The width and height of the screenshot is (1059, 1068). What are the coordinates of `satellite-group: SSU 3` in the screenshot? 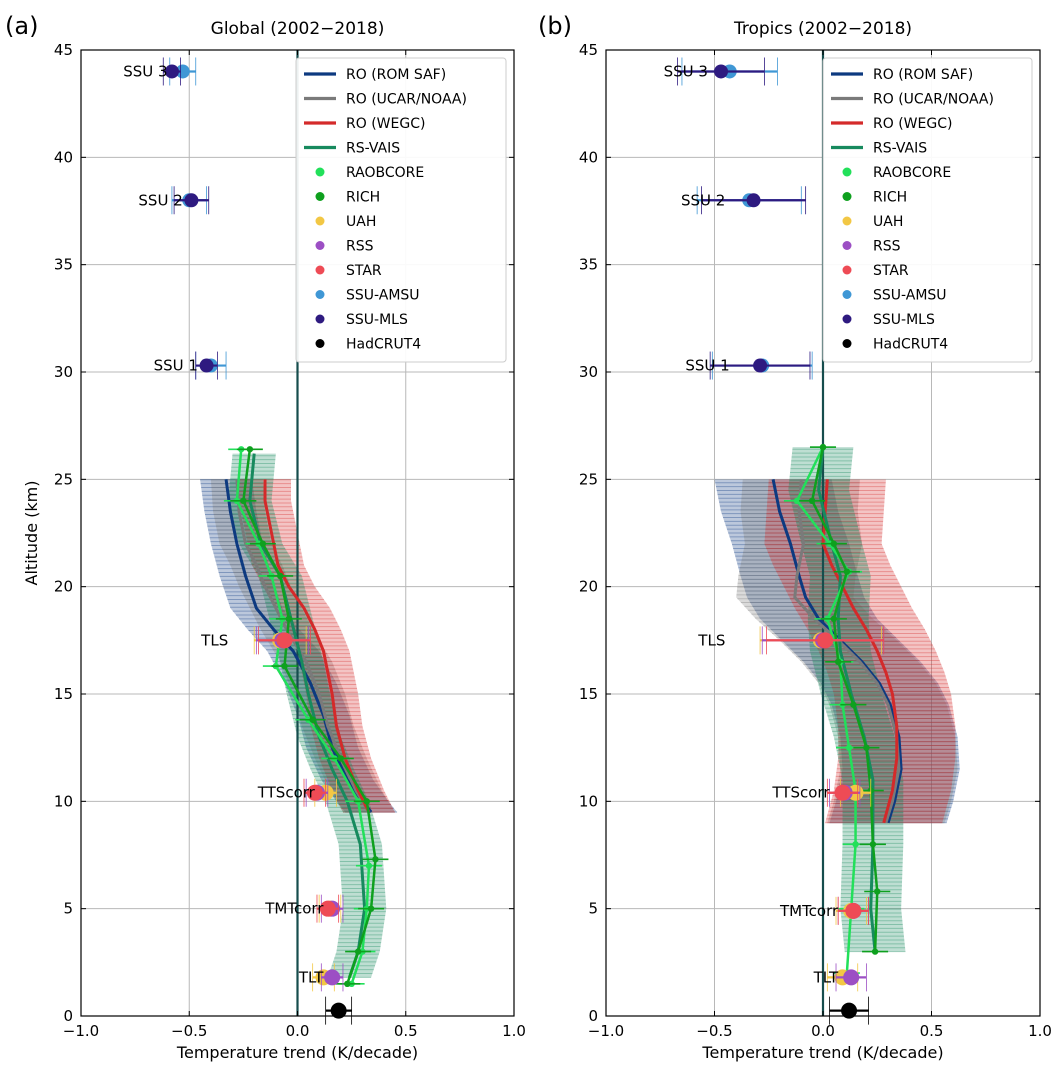 It's located at (160, 71).